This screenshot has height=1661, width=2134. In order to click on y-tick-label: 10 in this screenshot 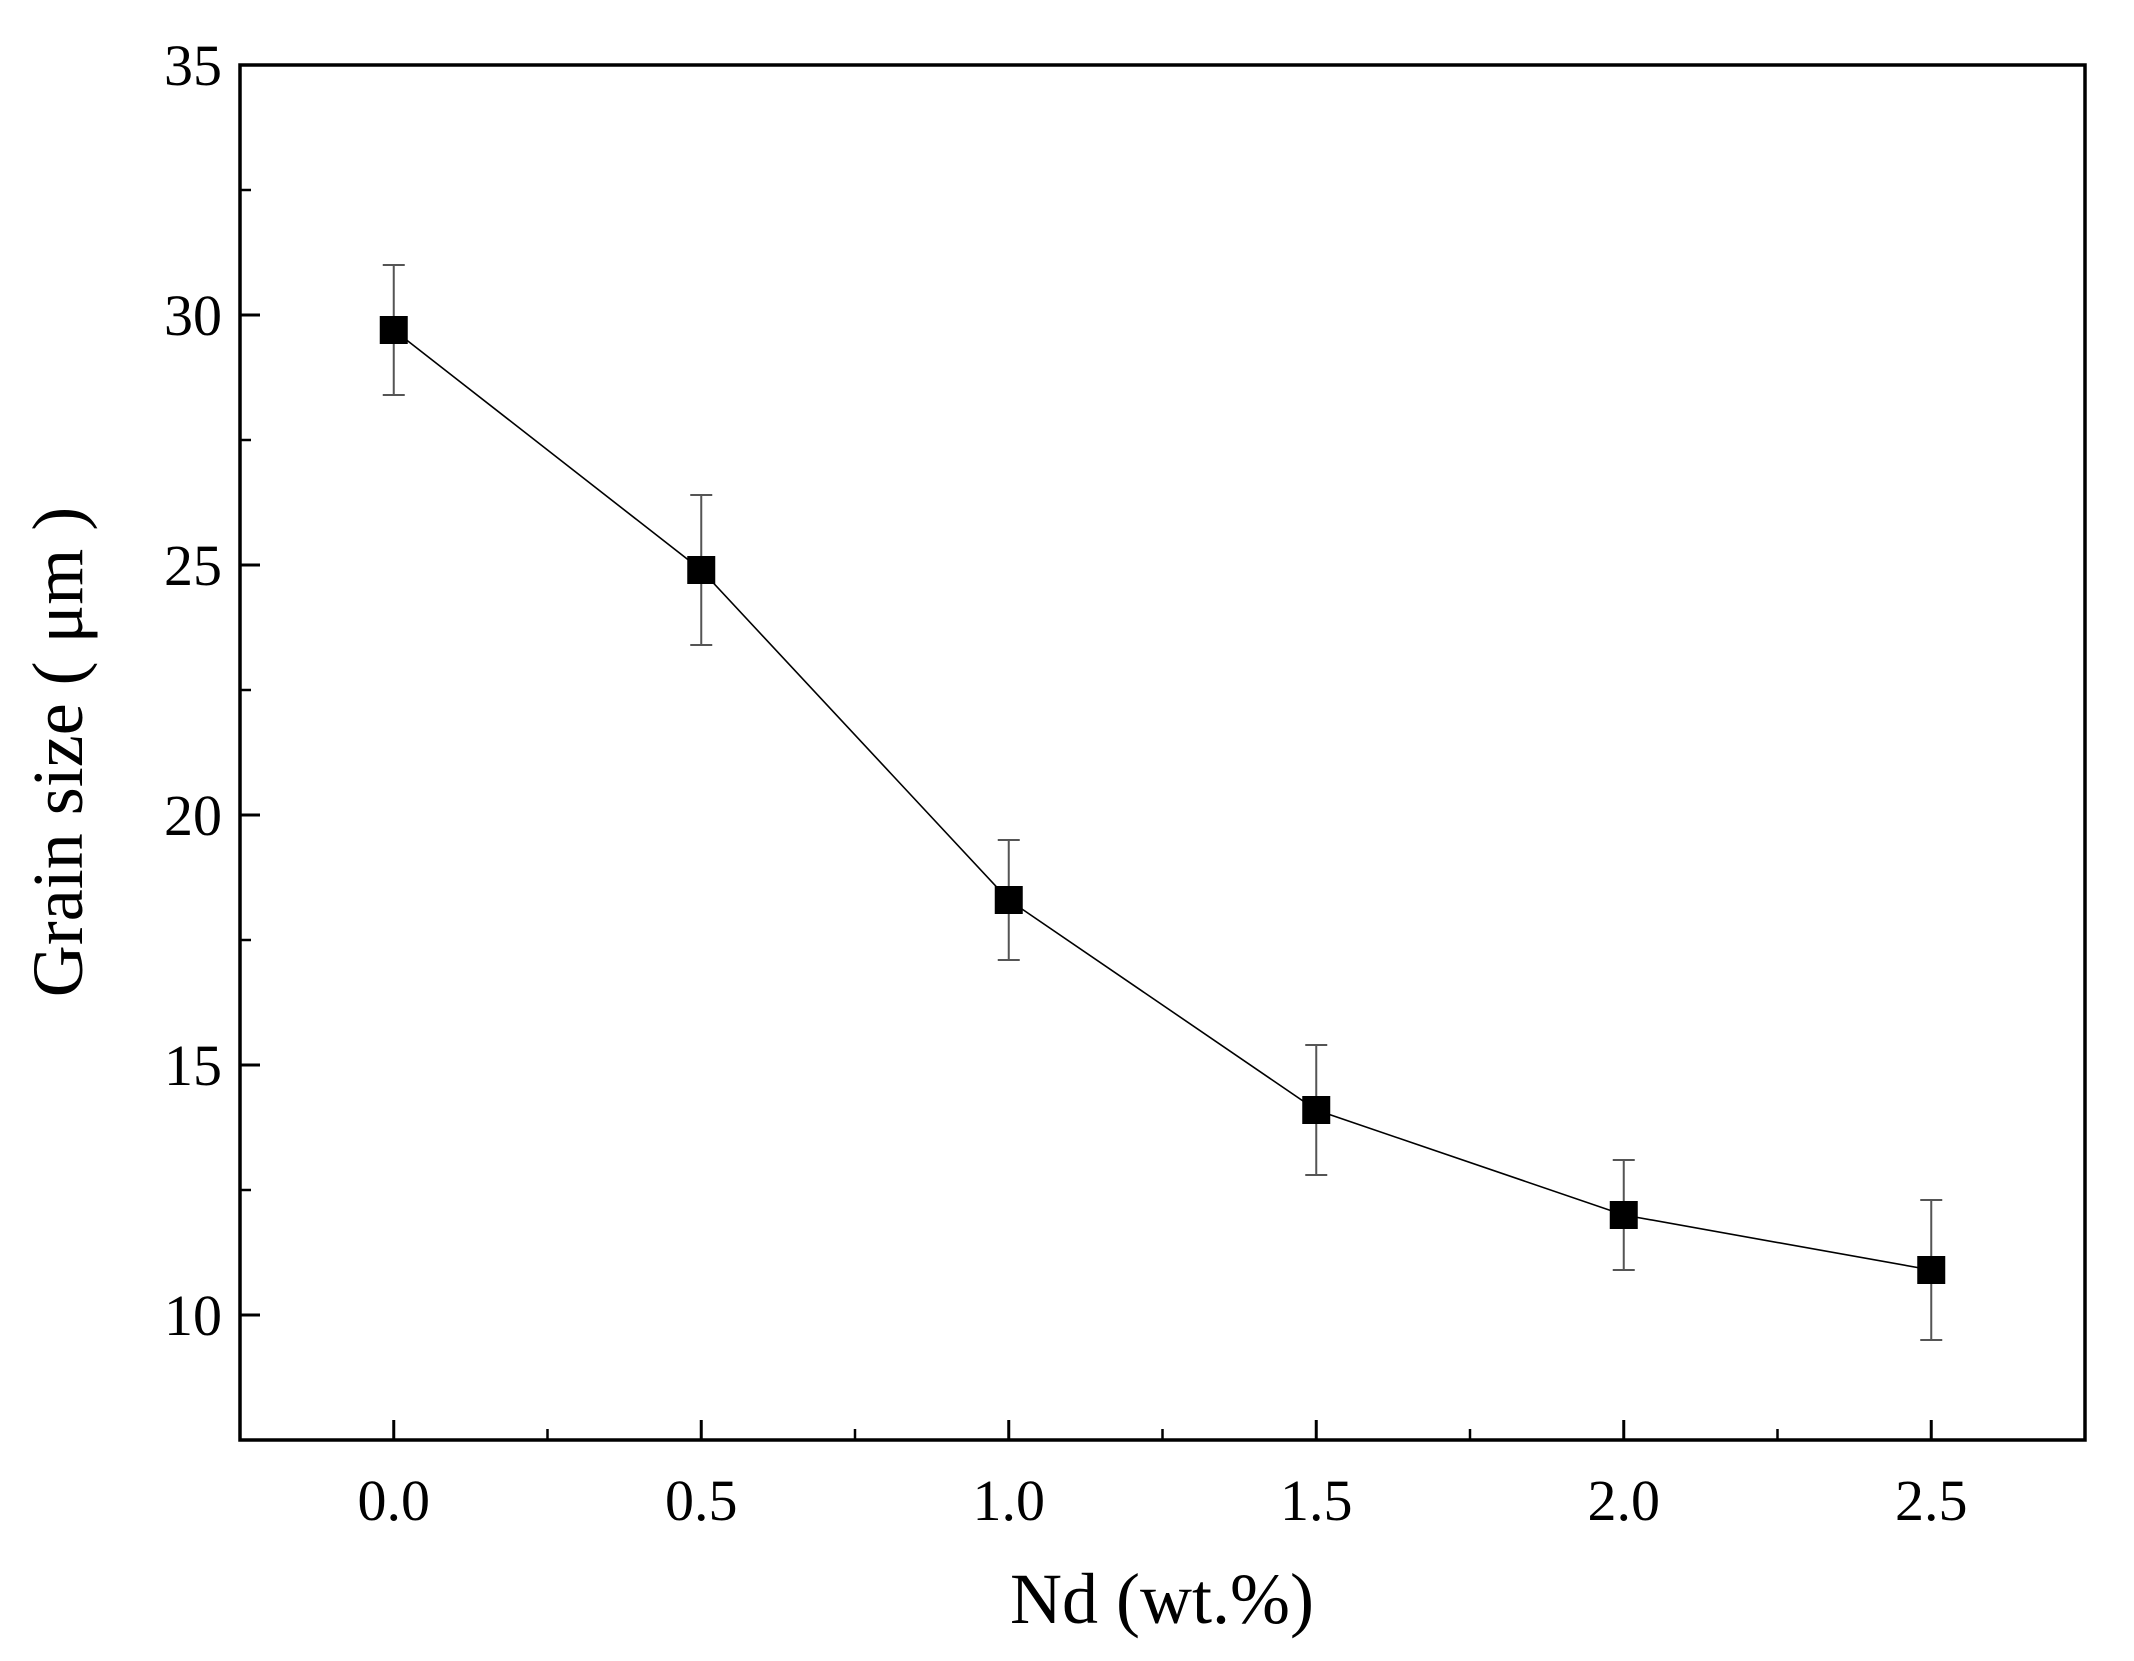, I will do `click(193, 1315)`.